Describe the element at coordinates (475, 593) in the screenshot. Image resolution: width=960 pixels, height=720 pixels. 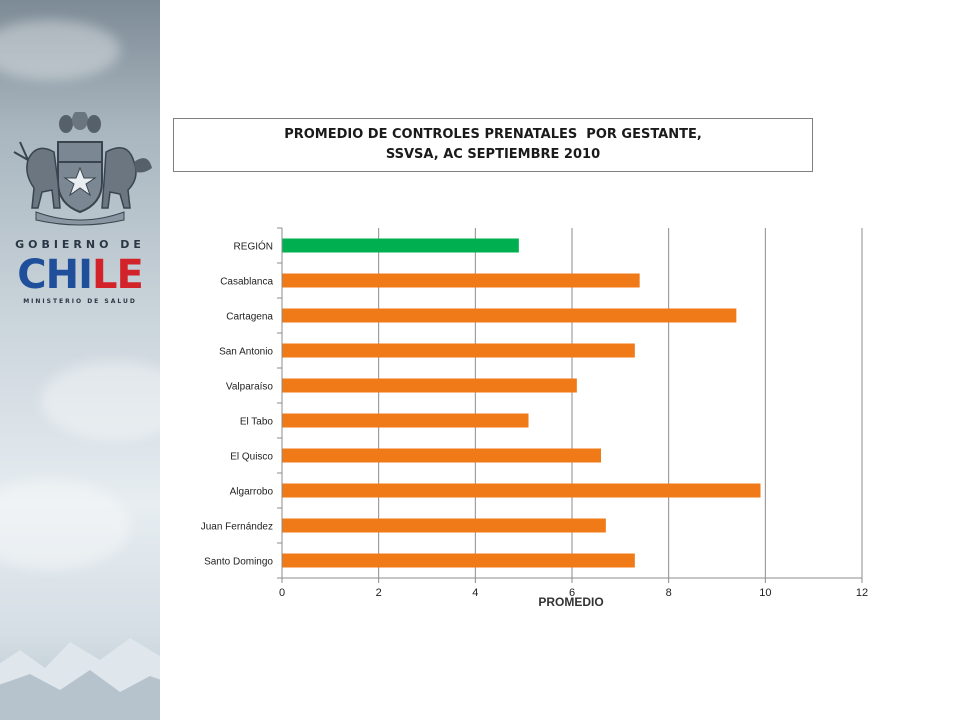
I see `x-tick-label-4: 4` at that location.